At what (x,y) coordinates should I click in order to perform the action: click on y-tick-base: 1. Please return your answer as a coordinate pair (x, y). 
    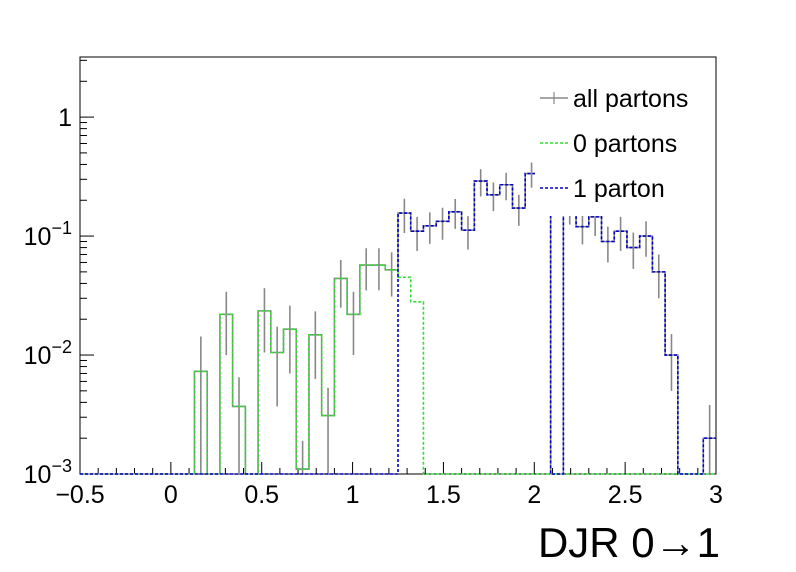
    Looking at the image, I should click on (65, 118).